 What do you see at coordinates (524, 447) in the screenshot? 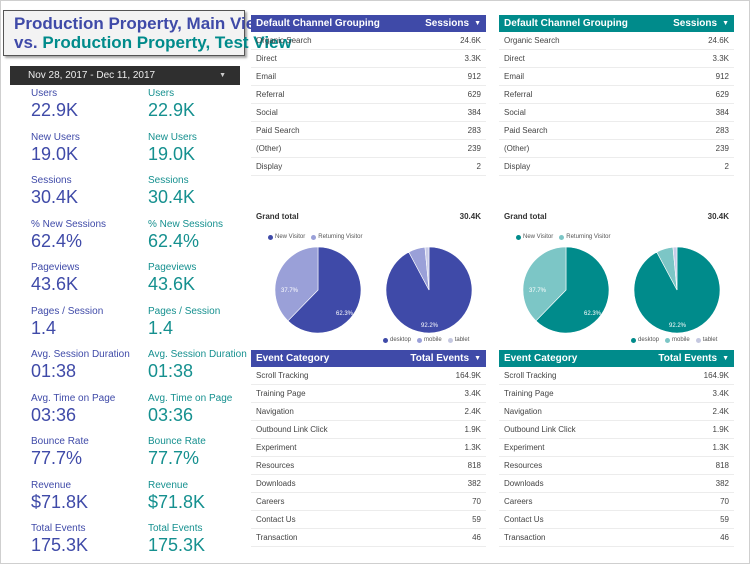
I see `row-name: Experiment` at bounding box center [524, 447].